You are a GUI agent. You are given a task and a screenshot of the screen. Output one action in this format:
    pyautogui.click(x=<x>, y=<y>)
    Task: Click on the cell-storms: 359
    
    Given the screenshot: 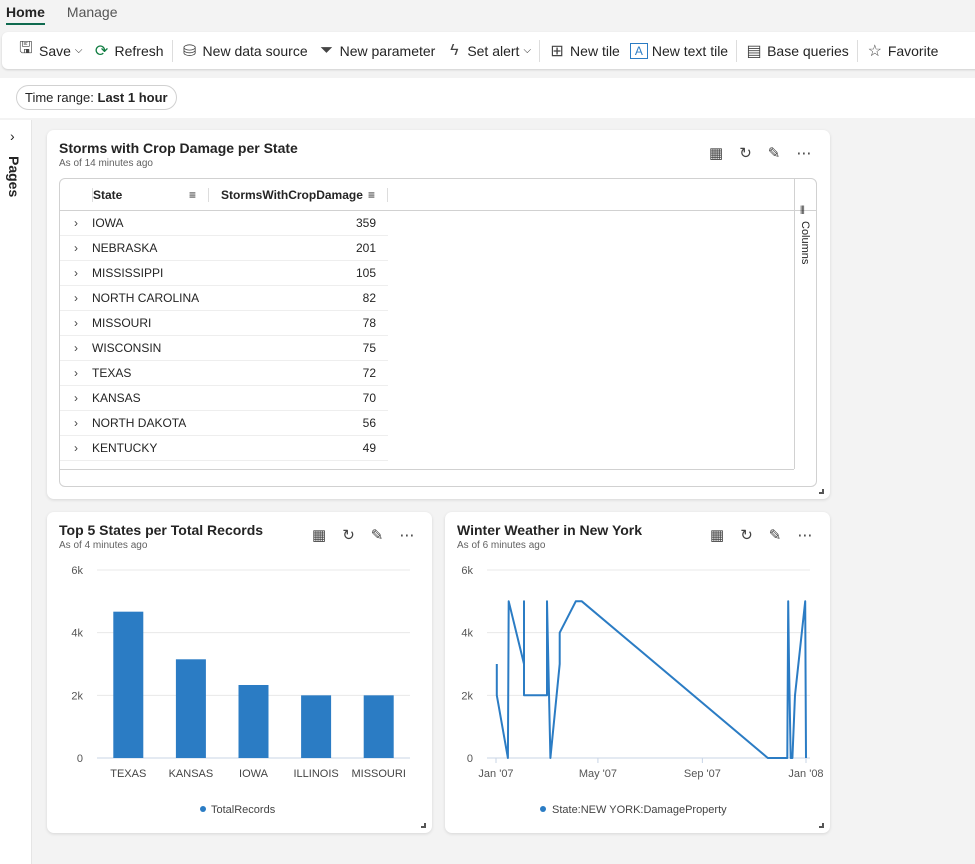 What is the action you would take?
    pyautogui.click(x=365, y=223)
    